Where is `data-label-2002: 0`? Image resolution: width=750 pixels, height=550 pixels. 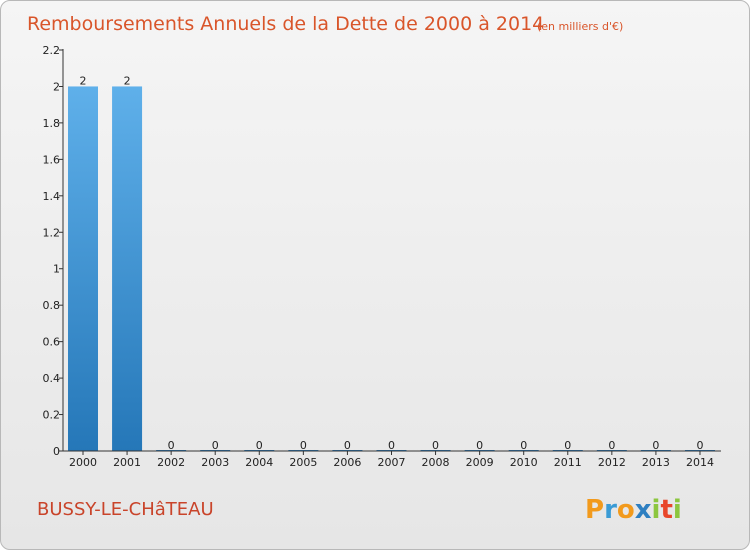
data-label-2002: 0 is located at coordinates (171, 445).